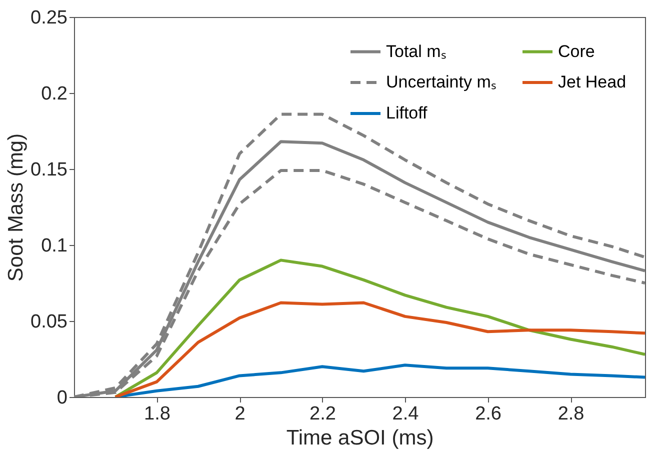 The height and width of the screenshot is (453, 649). Describe the element at coordinates (592, 82) in the screenshot. I see `legend-label: Jet Head` at that location.